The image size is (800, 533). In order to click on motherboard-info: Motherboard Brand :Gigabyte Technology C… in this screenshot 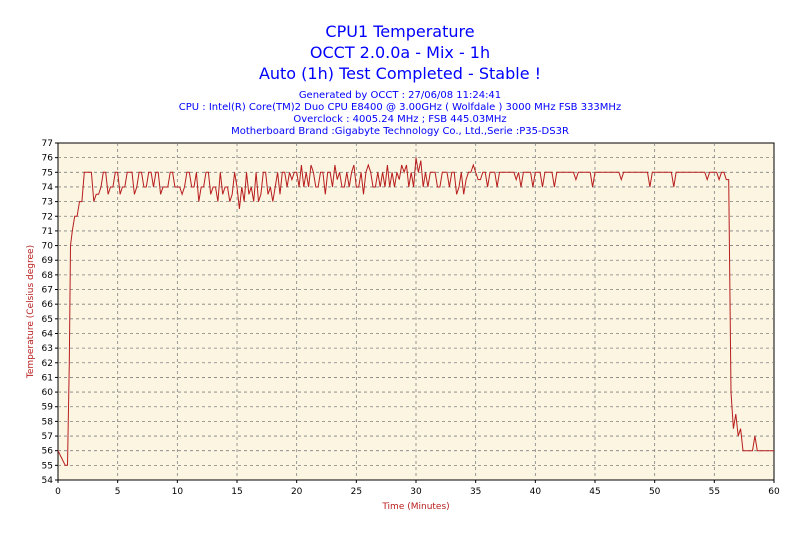, I will do `click(400, 131)`.